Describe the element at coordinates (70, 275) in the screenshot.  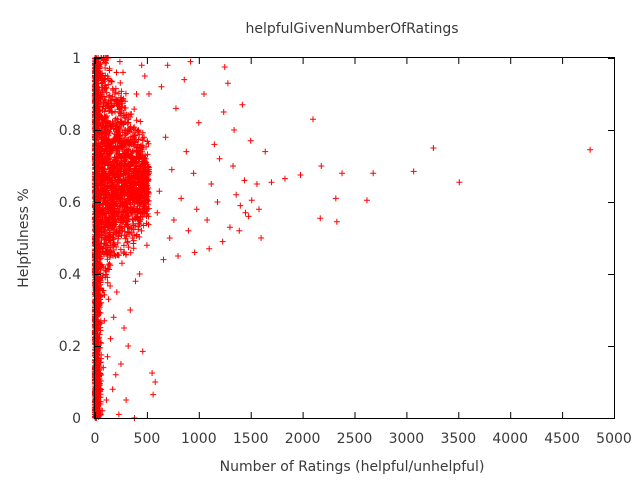
I see `y-tick-label: 0.4` at that location.